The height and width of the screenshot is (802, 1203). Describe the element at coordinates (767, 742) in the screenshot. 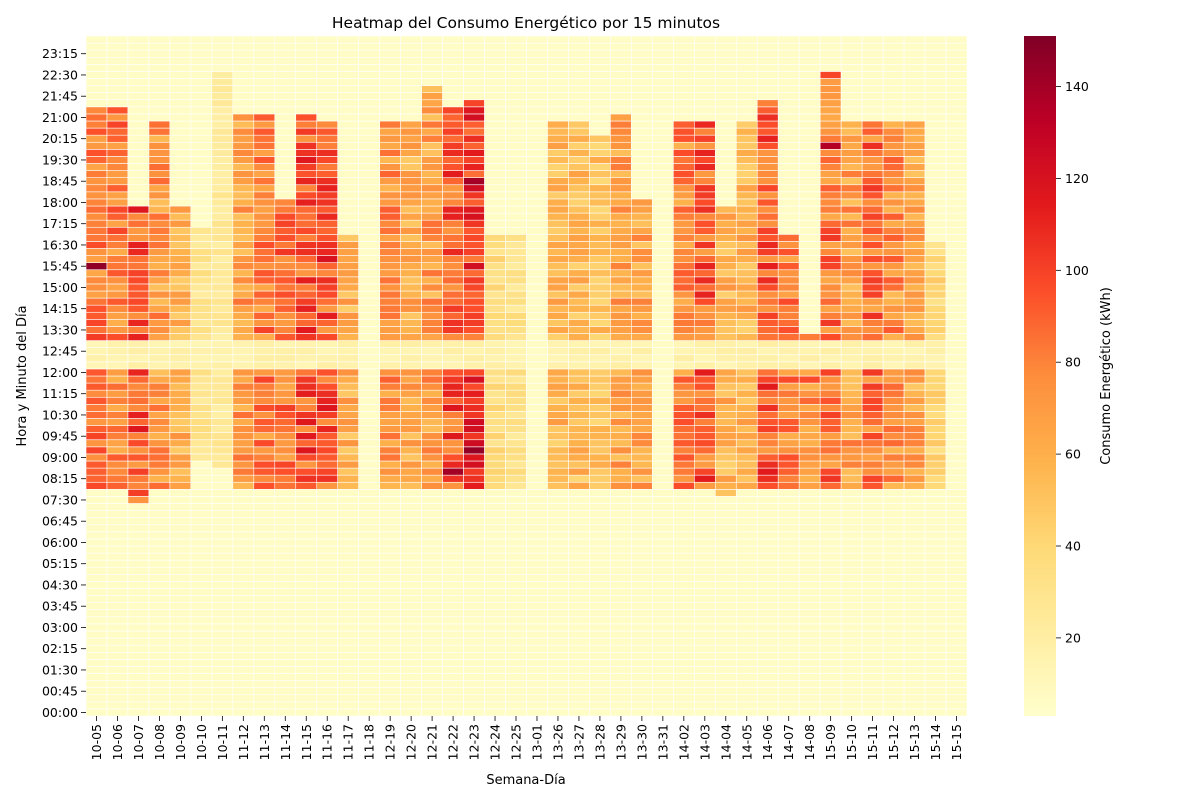

I see `x-tick-label: 14-06` at that location.